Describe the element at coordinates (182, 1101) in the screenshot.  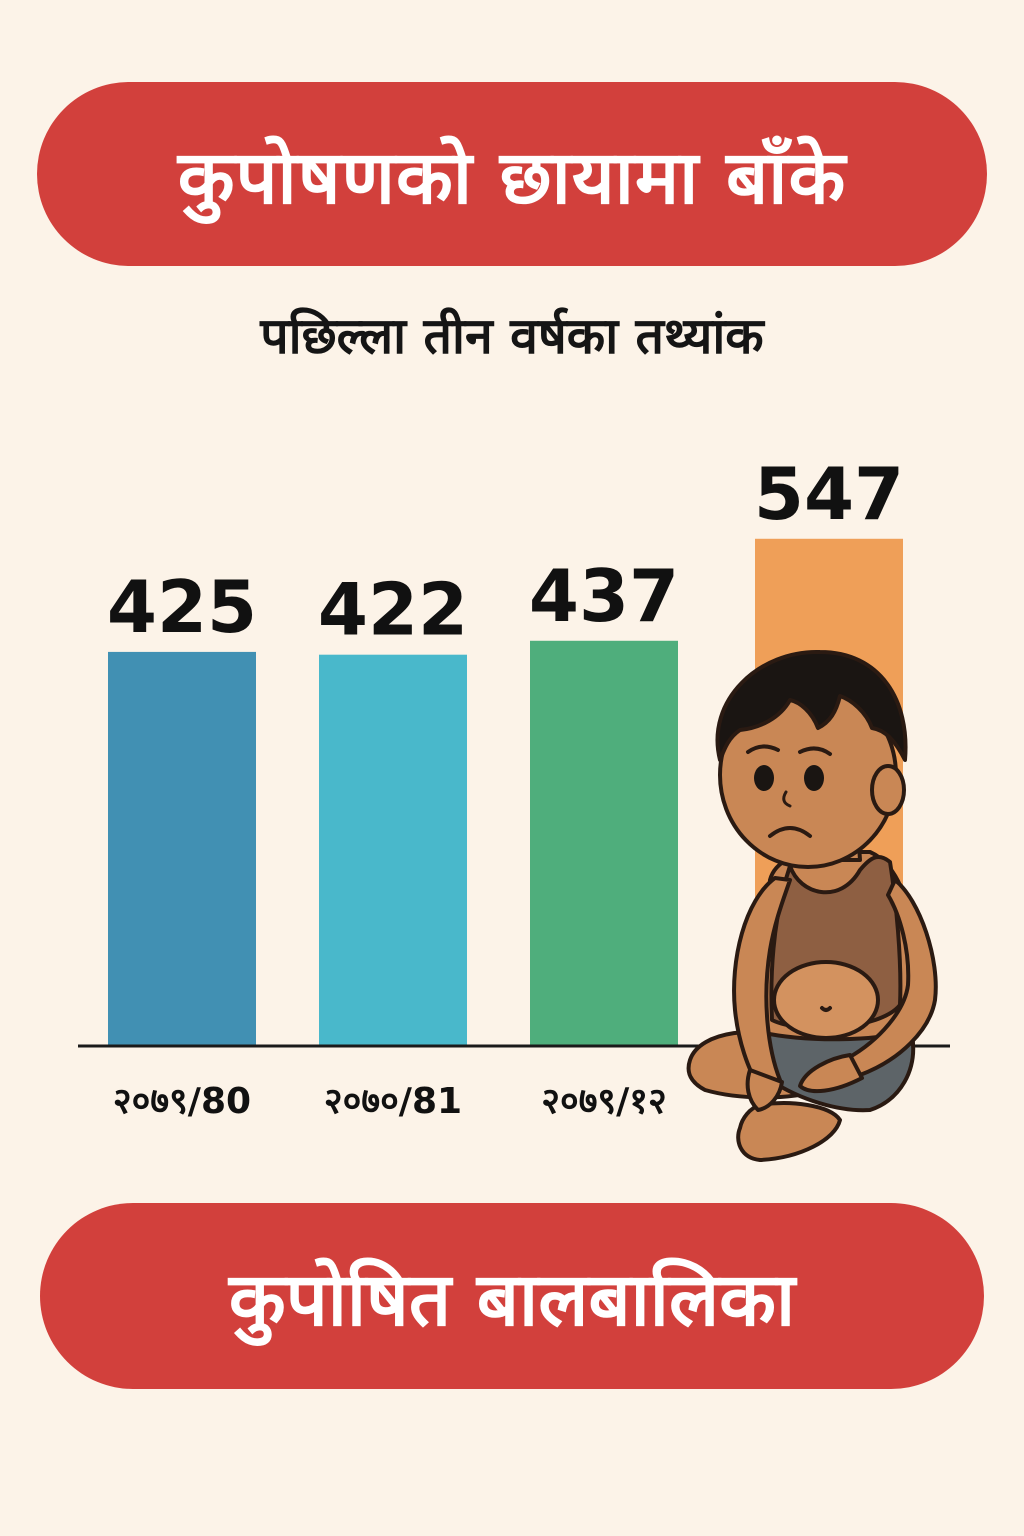
I see `category-label-1: २०७९/80` at that location.